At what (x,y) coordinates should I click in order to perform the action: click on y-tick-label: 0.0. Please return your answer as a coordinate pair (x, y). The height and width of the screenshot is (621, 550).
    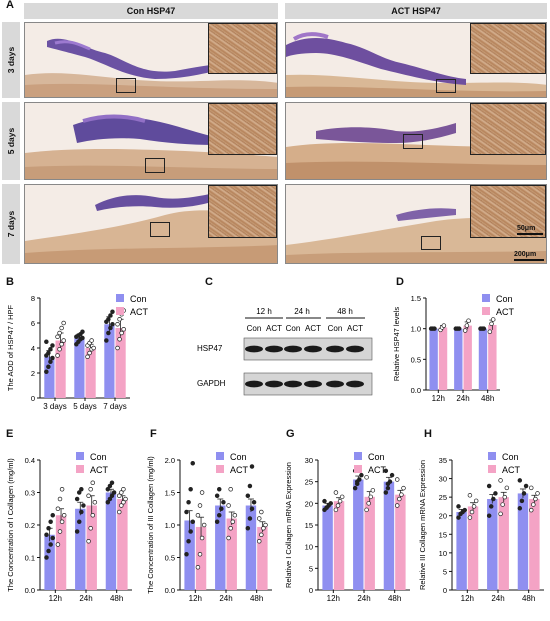
    Looking at the image, I should click on (416, 390).